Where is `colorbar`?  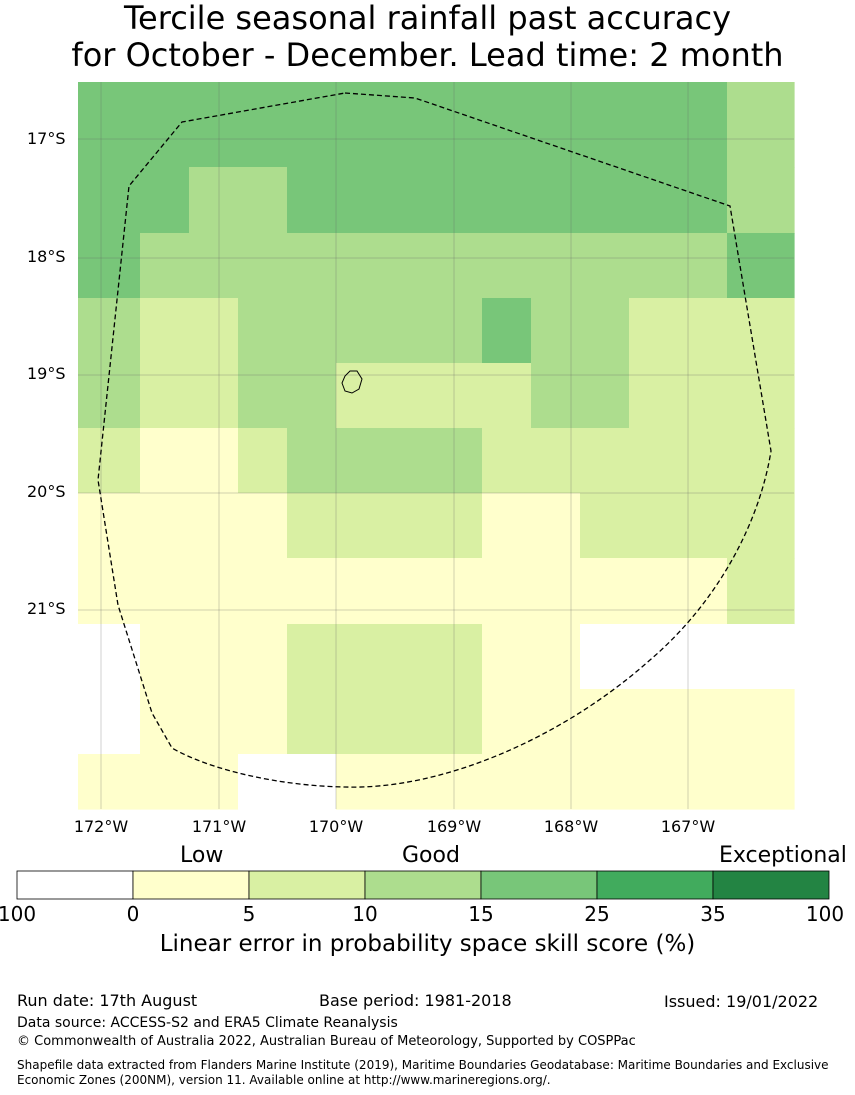
colorbar is located at coordinates (423, 885).